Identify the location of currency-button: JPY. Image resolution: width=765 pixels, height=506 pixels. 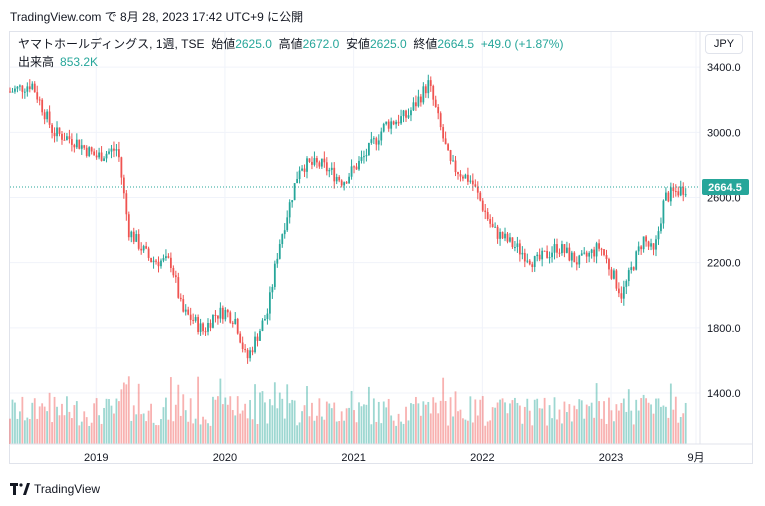
(724, 44).